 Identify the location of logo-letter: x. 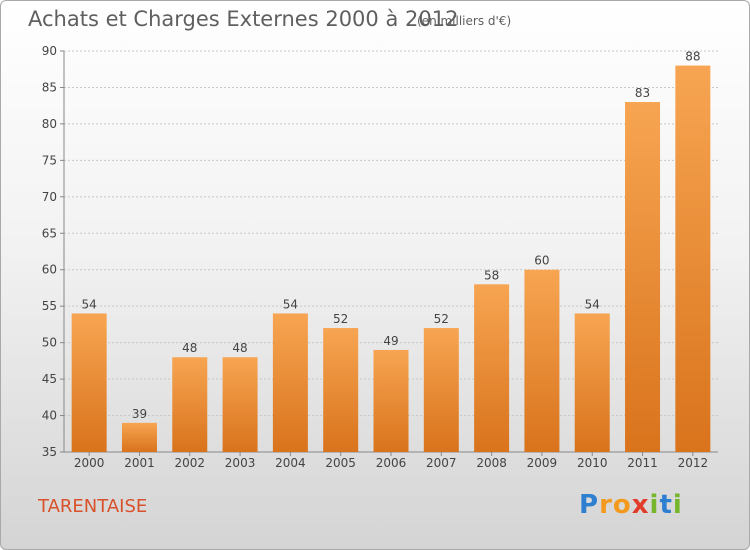
(640, 505).